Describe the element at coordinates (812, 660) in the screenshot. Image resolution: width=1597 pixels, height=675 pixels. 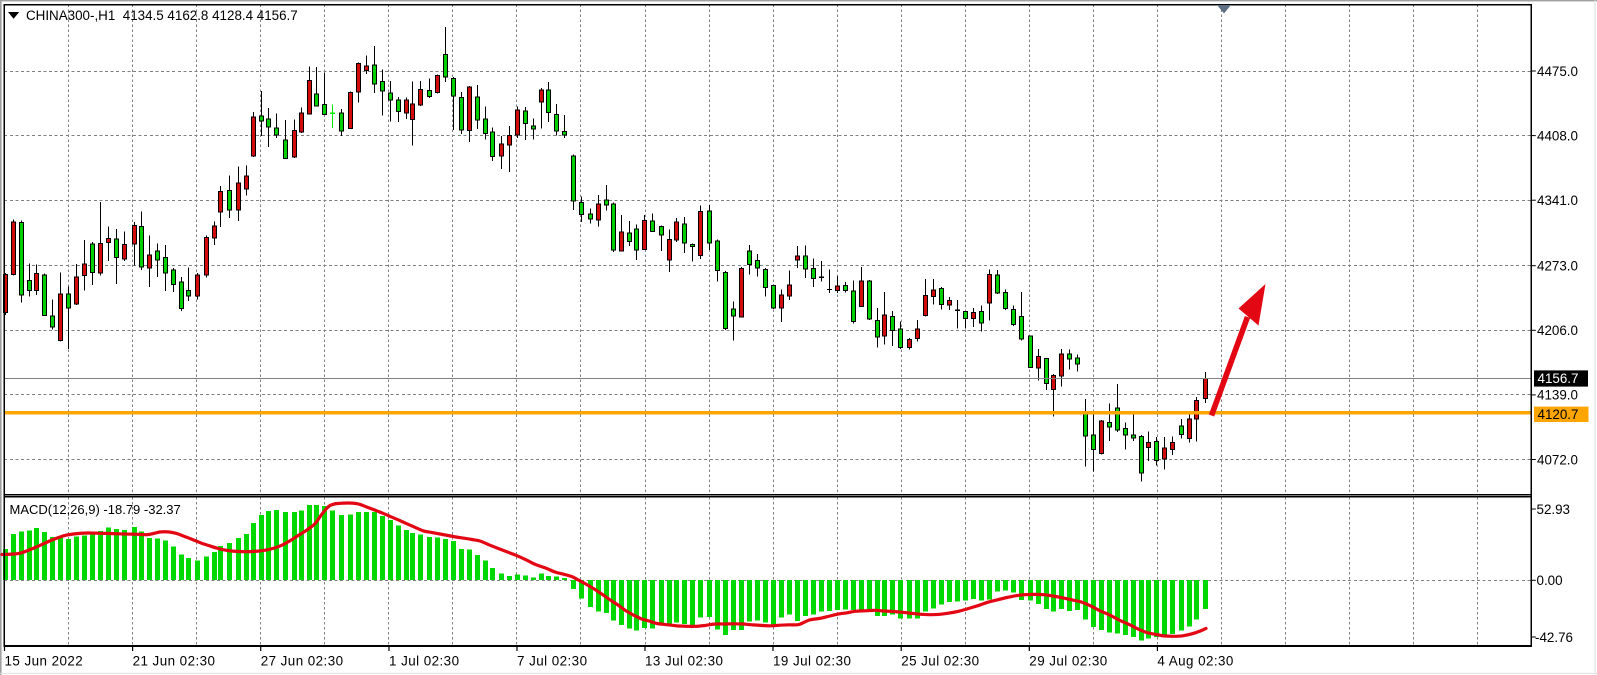
I see `svg-text: 19 Jul 02:30` at that location.